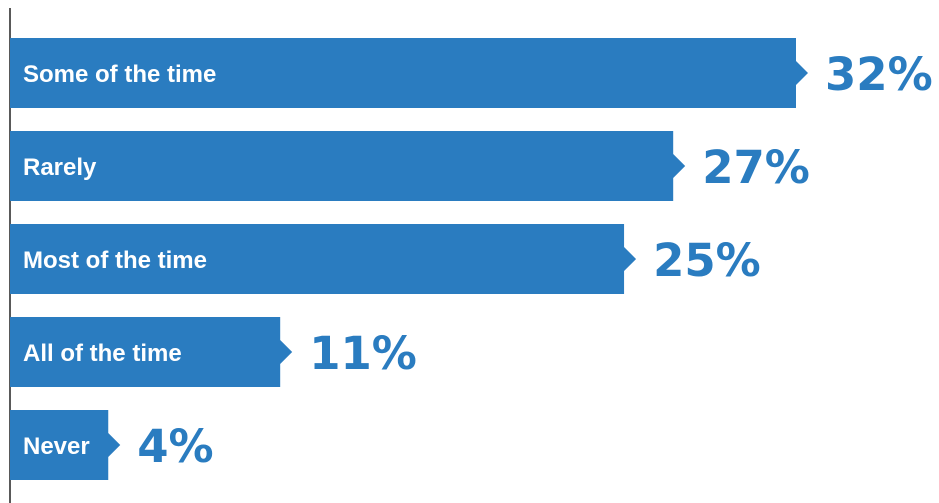 The width and height of the screenshot is (939, 503). I want to click on bar-row: Most of the time 25%, so click(385, 259).